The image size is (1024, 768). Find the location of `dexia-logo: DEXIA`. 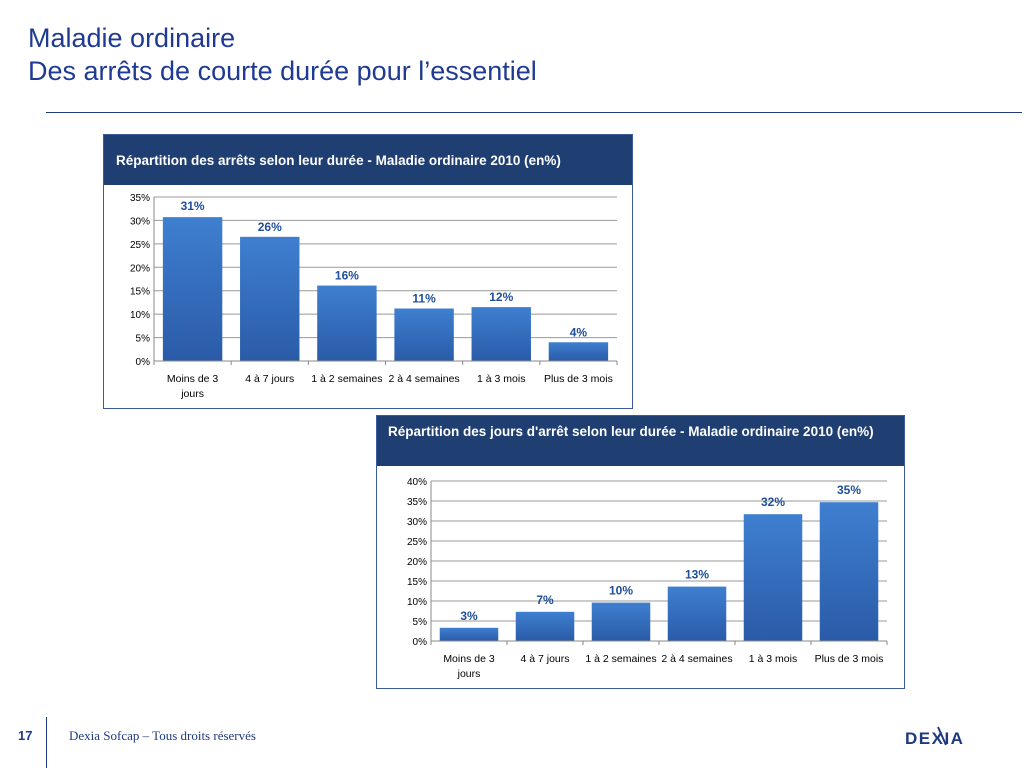

dexia-logo: DEXIA is located at coordinates (934, 737).